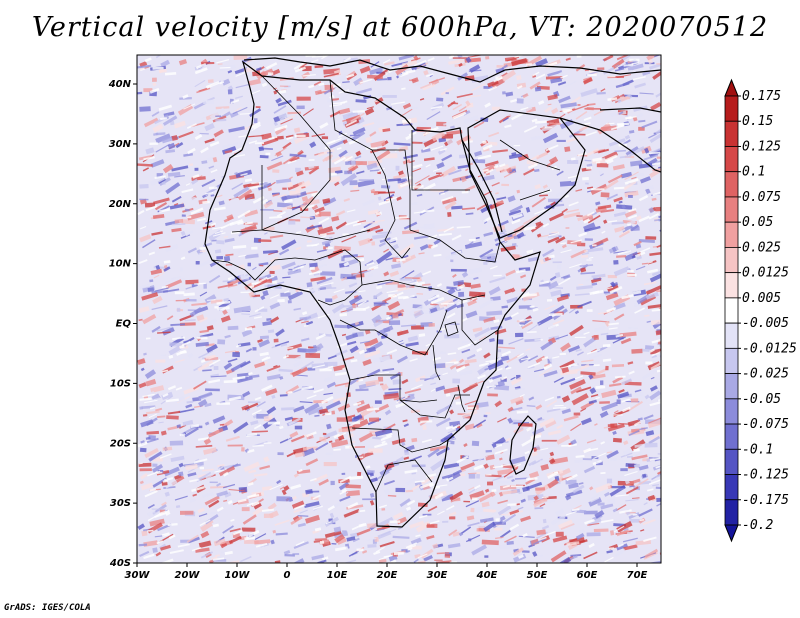 This screenshot has height=618, width=800. What do you see at coordinates (120, 503) in the screenshot?
I see `lat-tick-label: 30S` at bounding box center [120, 503].